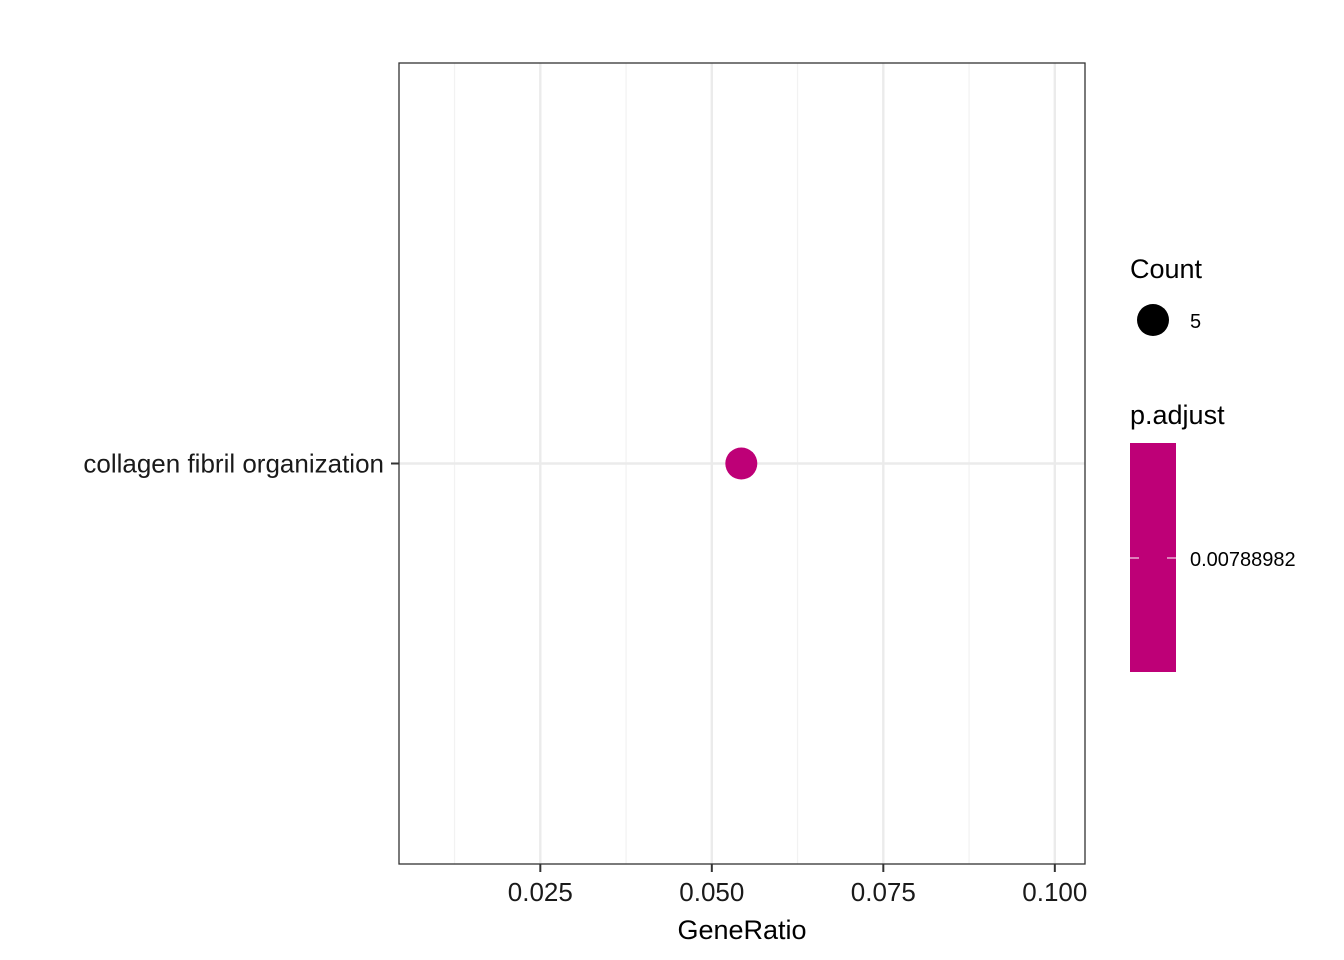 The image size is (1344, 960). Describe the element at coordinates (540, 892) in the screenshot. I see `x-tick-label: 0.025` at that location.